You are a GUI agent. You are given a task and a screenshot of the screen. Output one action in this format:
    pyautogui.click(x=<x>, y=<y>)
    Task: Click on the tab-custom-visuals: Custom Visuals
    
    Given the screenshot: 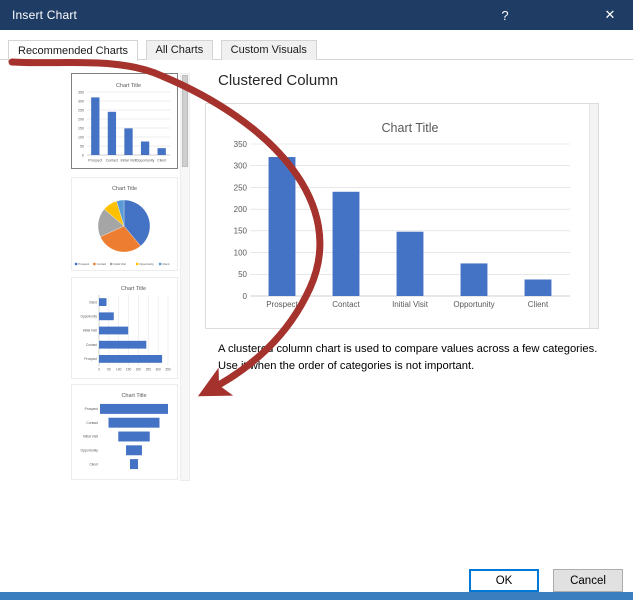 What is the action you would take?
    pyautogui.click(x=268, y=50)
    